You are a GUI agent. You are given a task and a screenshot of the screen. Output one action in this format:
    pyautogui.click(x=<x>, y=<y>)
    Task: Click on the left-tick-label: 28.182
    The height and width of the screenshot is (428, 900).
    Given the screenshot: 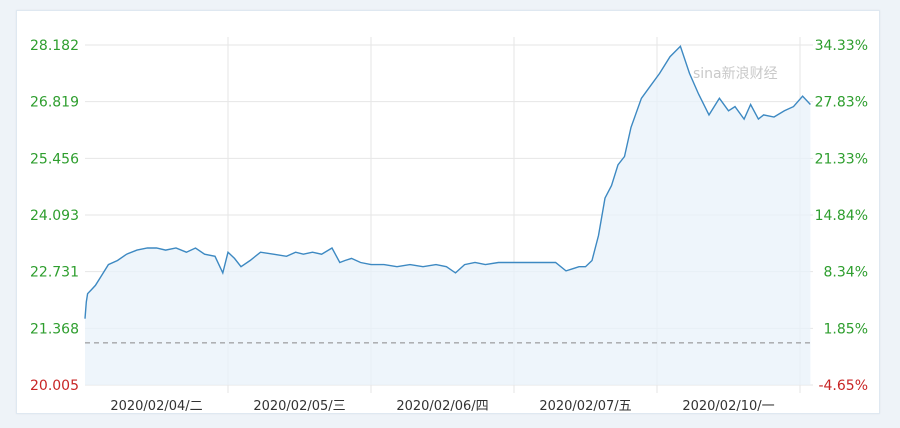 What is the action you would take?
    pyautogui.click(x=54, y=46)
    